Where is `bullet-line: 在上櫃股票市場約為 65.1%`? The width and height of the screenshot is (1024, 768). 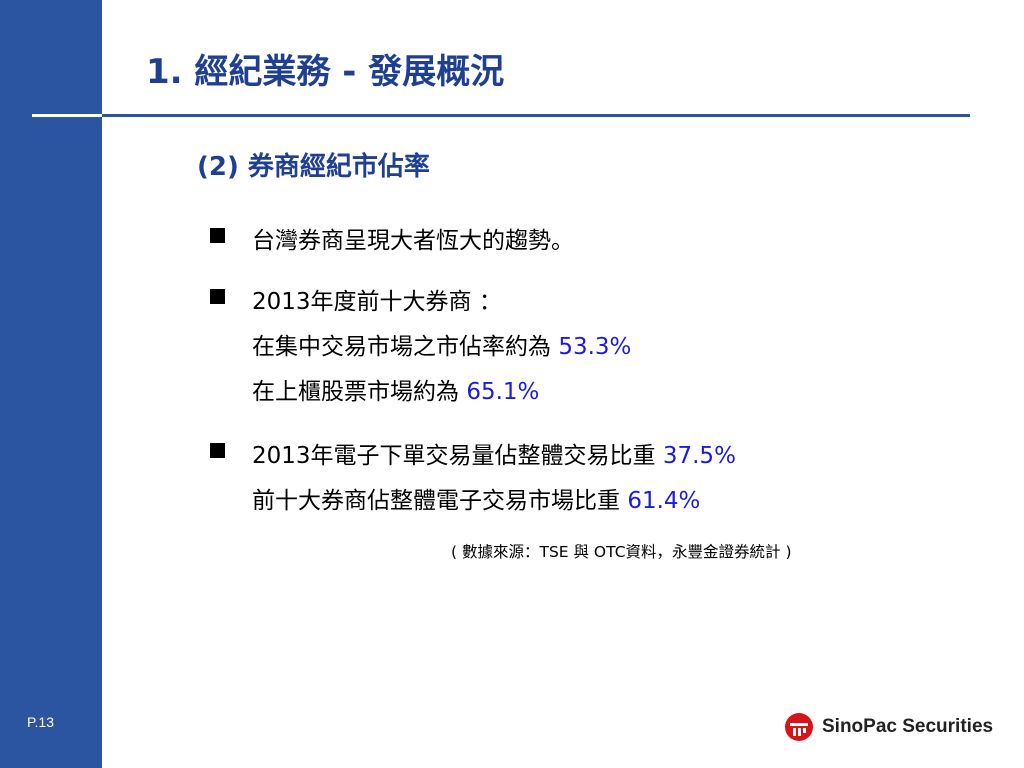 bullet-line: 在上櫃股票市場約為 65.1% is located at coordinates (441, 392).